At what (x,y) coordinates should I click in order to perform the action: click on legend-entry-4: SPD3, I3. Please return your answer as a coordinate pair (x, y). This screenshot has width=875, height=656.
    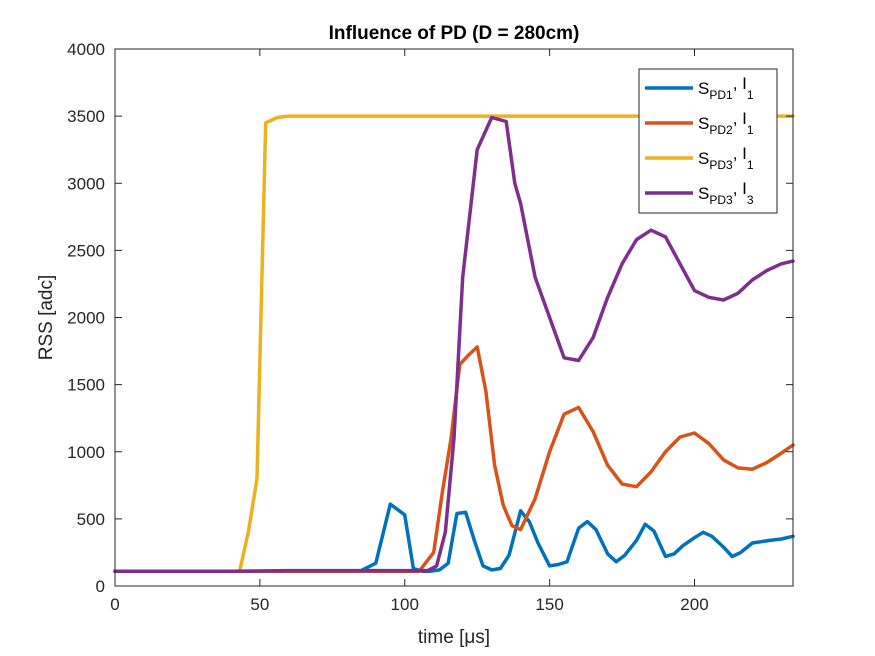
    Looking at the image, I should click on (726, 193).